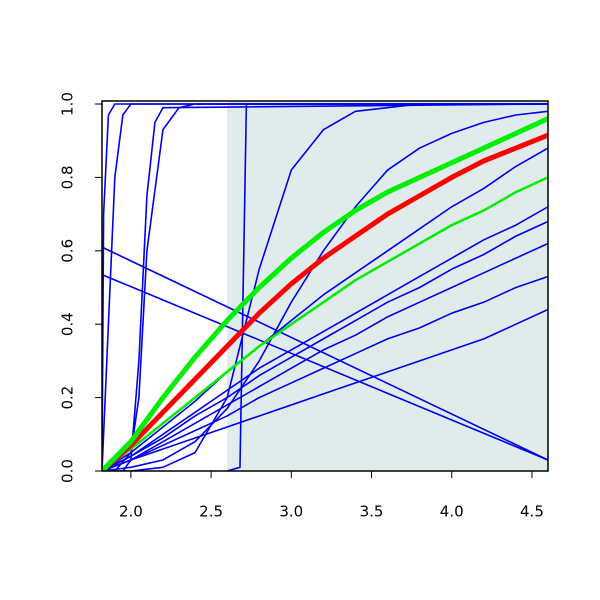 The image size is (600, 600). What do you see at coordinates (68, 177) in the screenshot?
I see `y-tick-label: 0.8` at bounding box center [68, 177].